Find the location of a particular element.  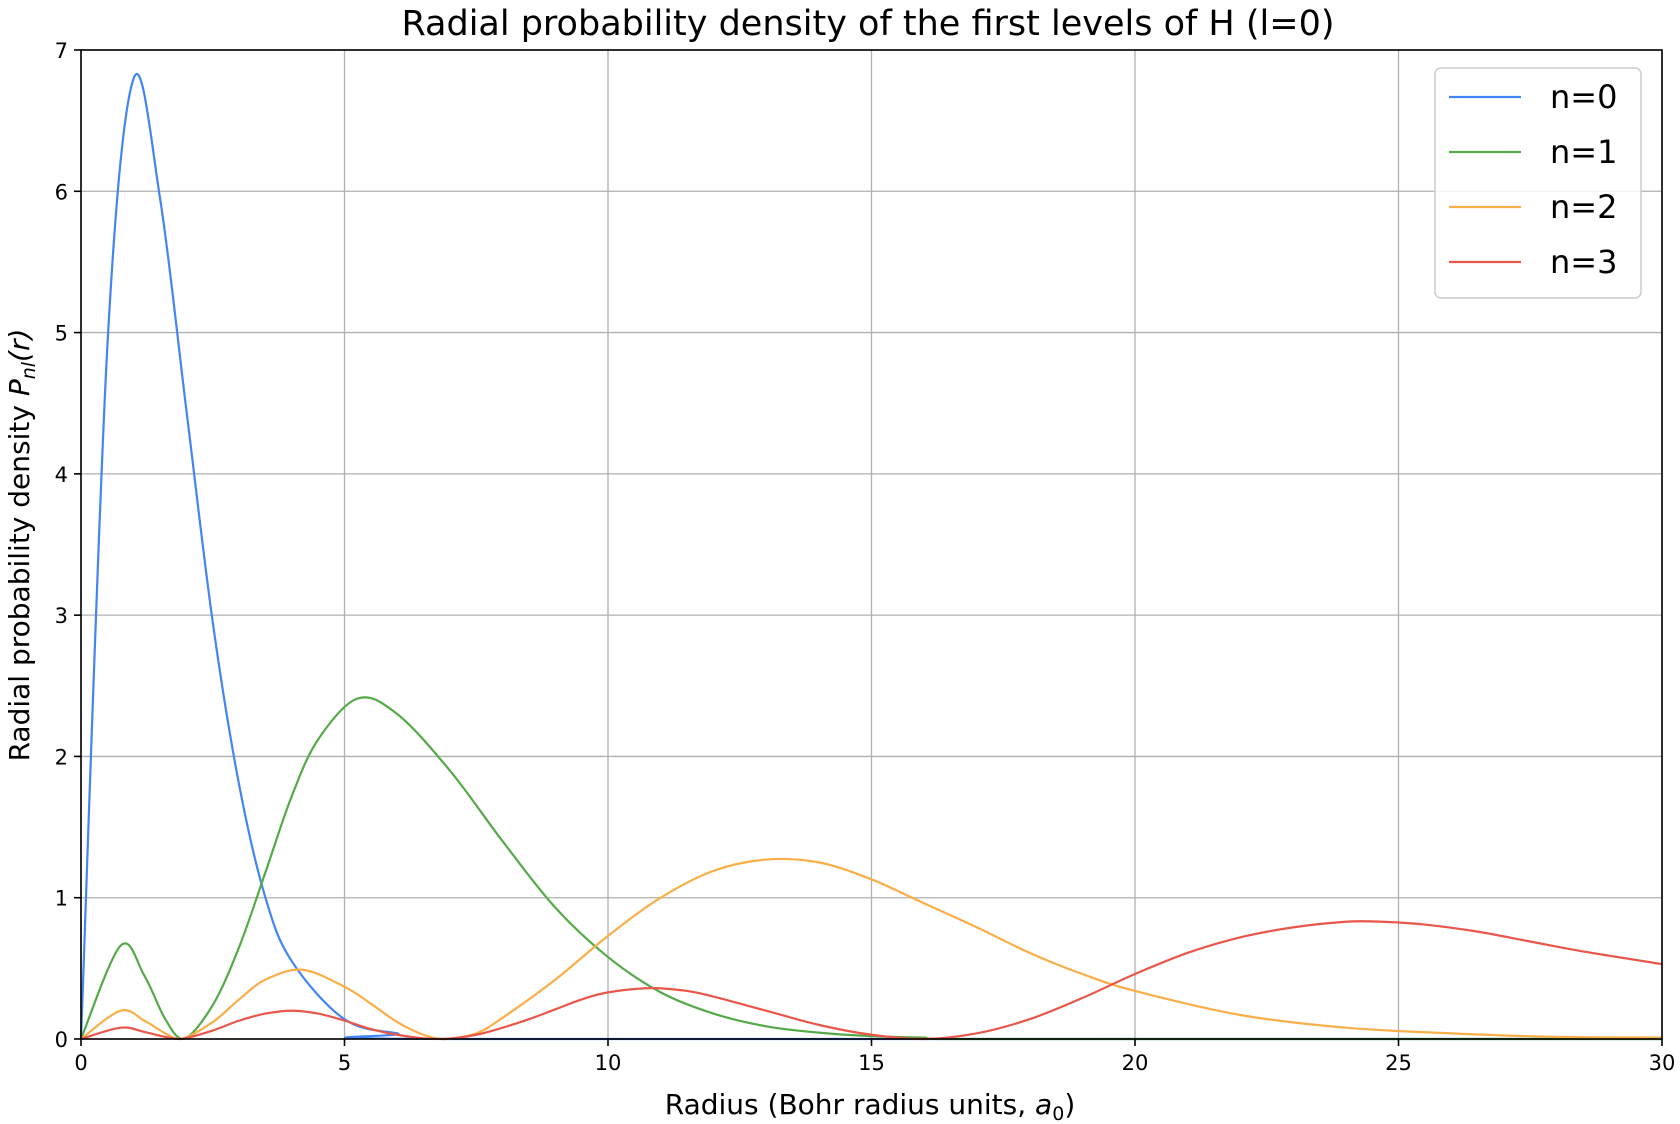

x-tick-label: 10 is located at coordinates (608, 1063).